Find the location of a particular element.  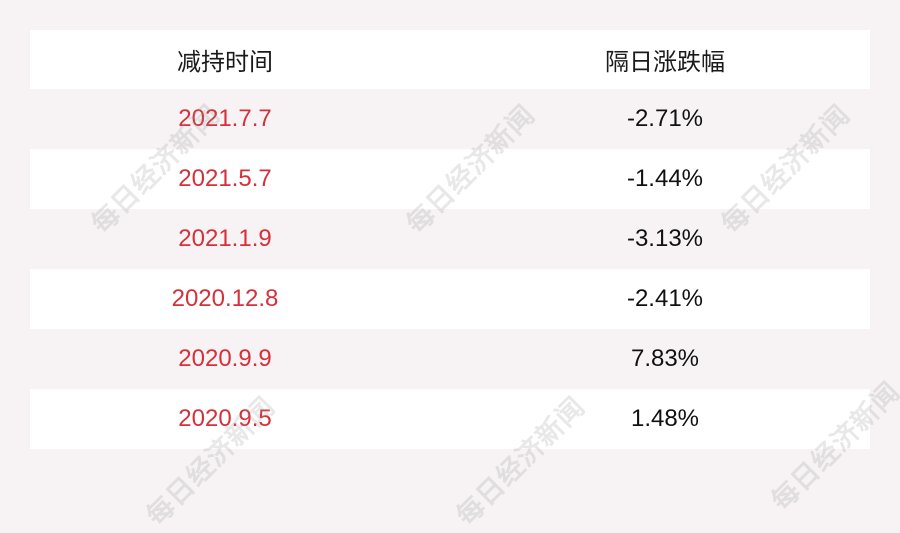

change-cell: 7.83% is located at coordinates (665, 358).